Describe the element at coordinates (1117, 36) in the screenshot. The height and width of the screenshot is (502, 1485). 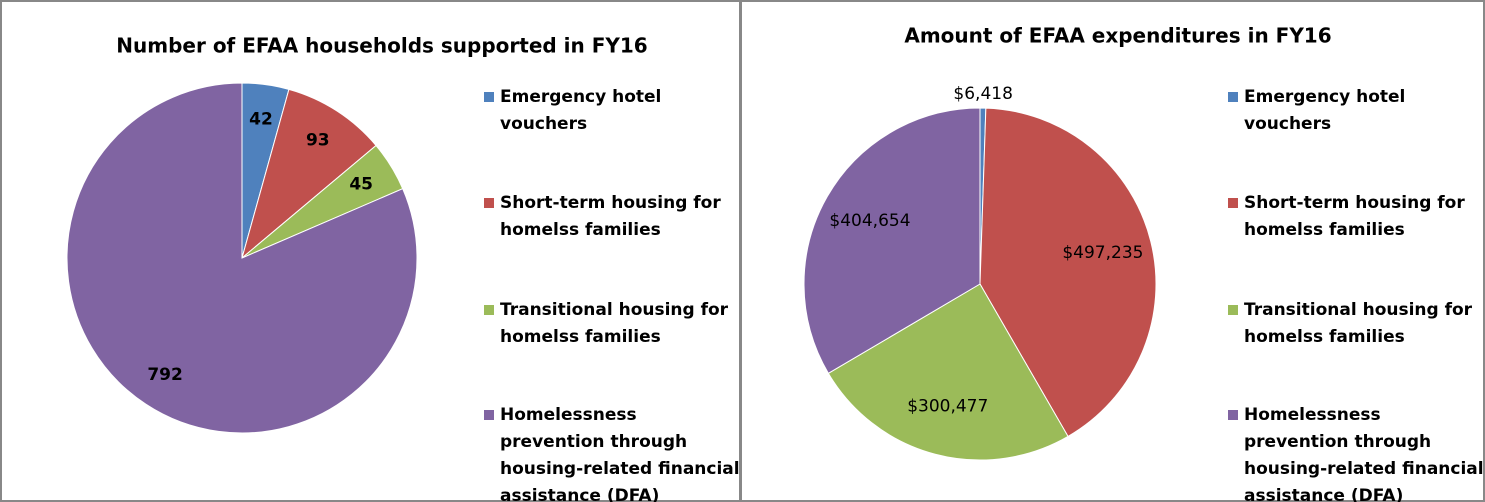
I see `chart-title: Amount of EFAA expenditures in FY16` at that location.